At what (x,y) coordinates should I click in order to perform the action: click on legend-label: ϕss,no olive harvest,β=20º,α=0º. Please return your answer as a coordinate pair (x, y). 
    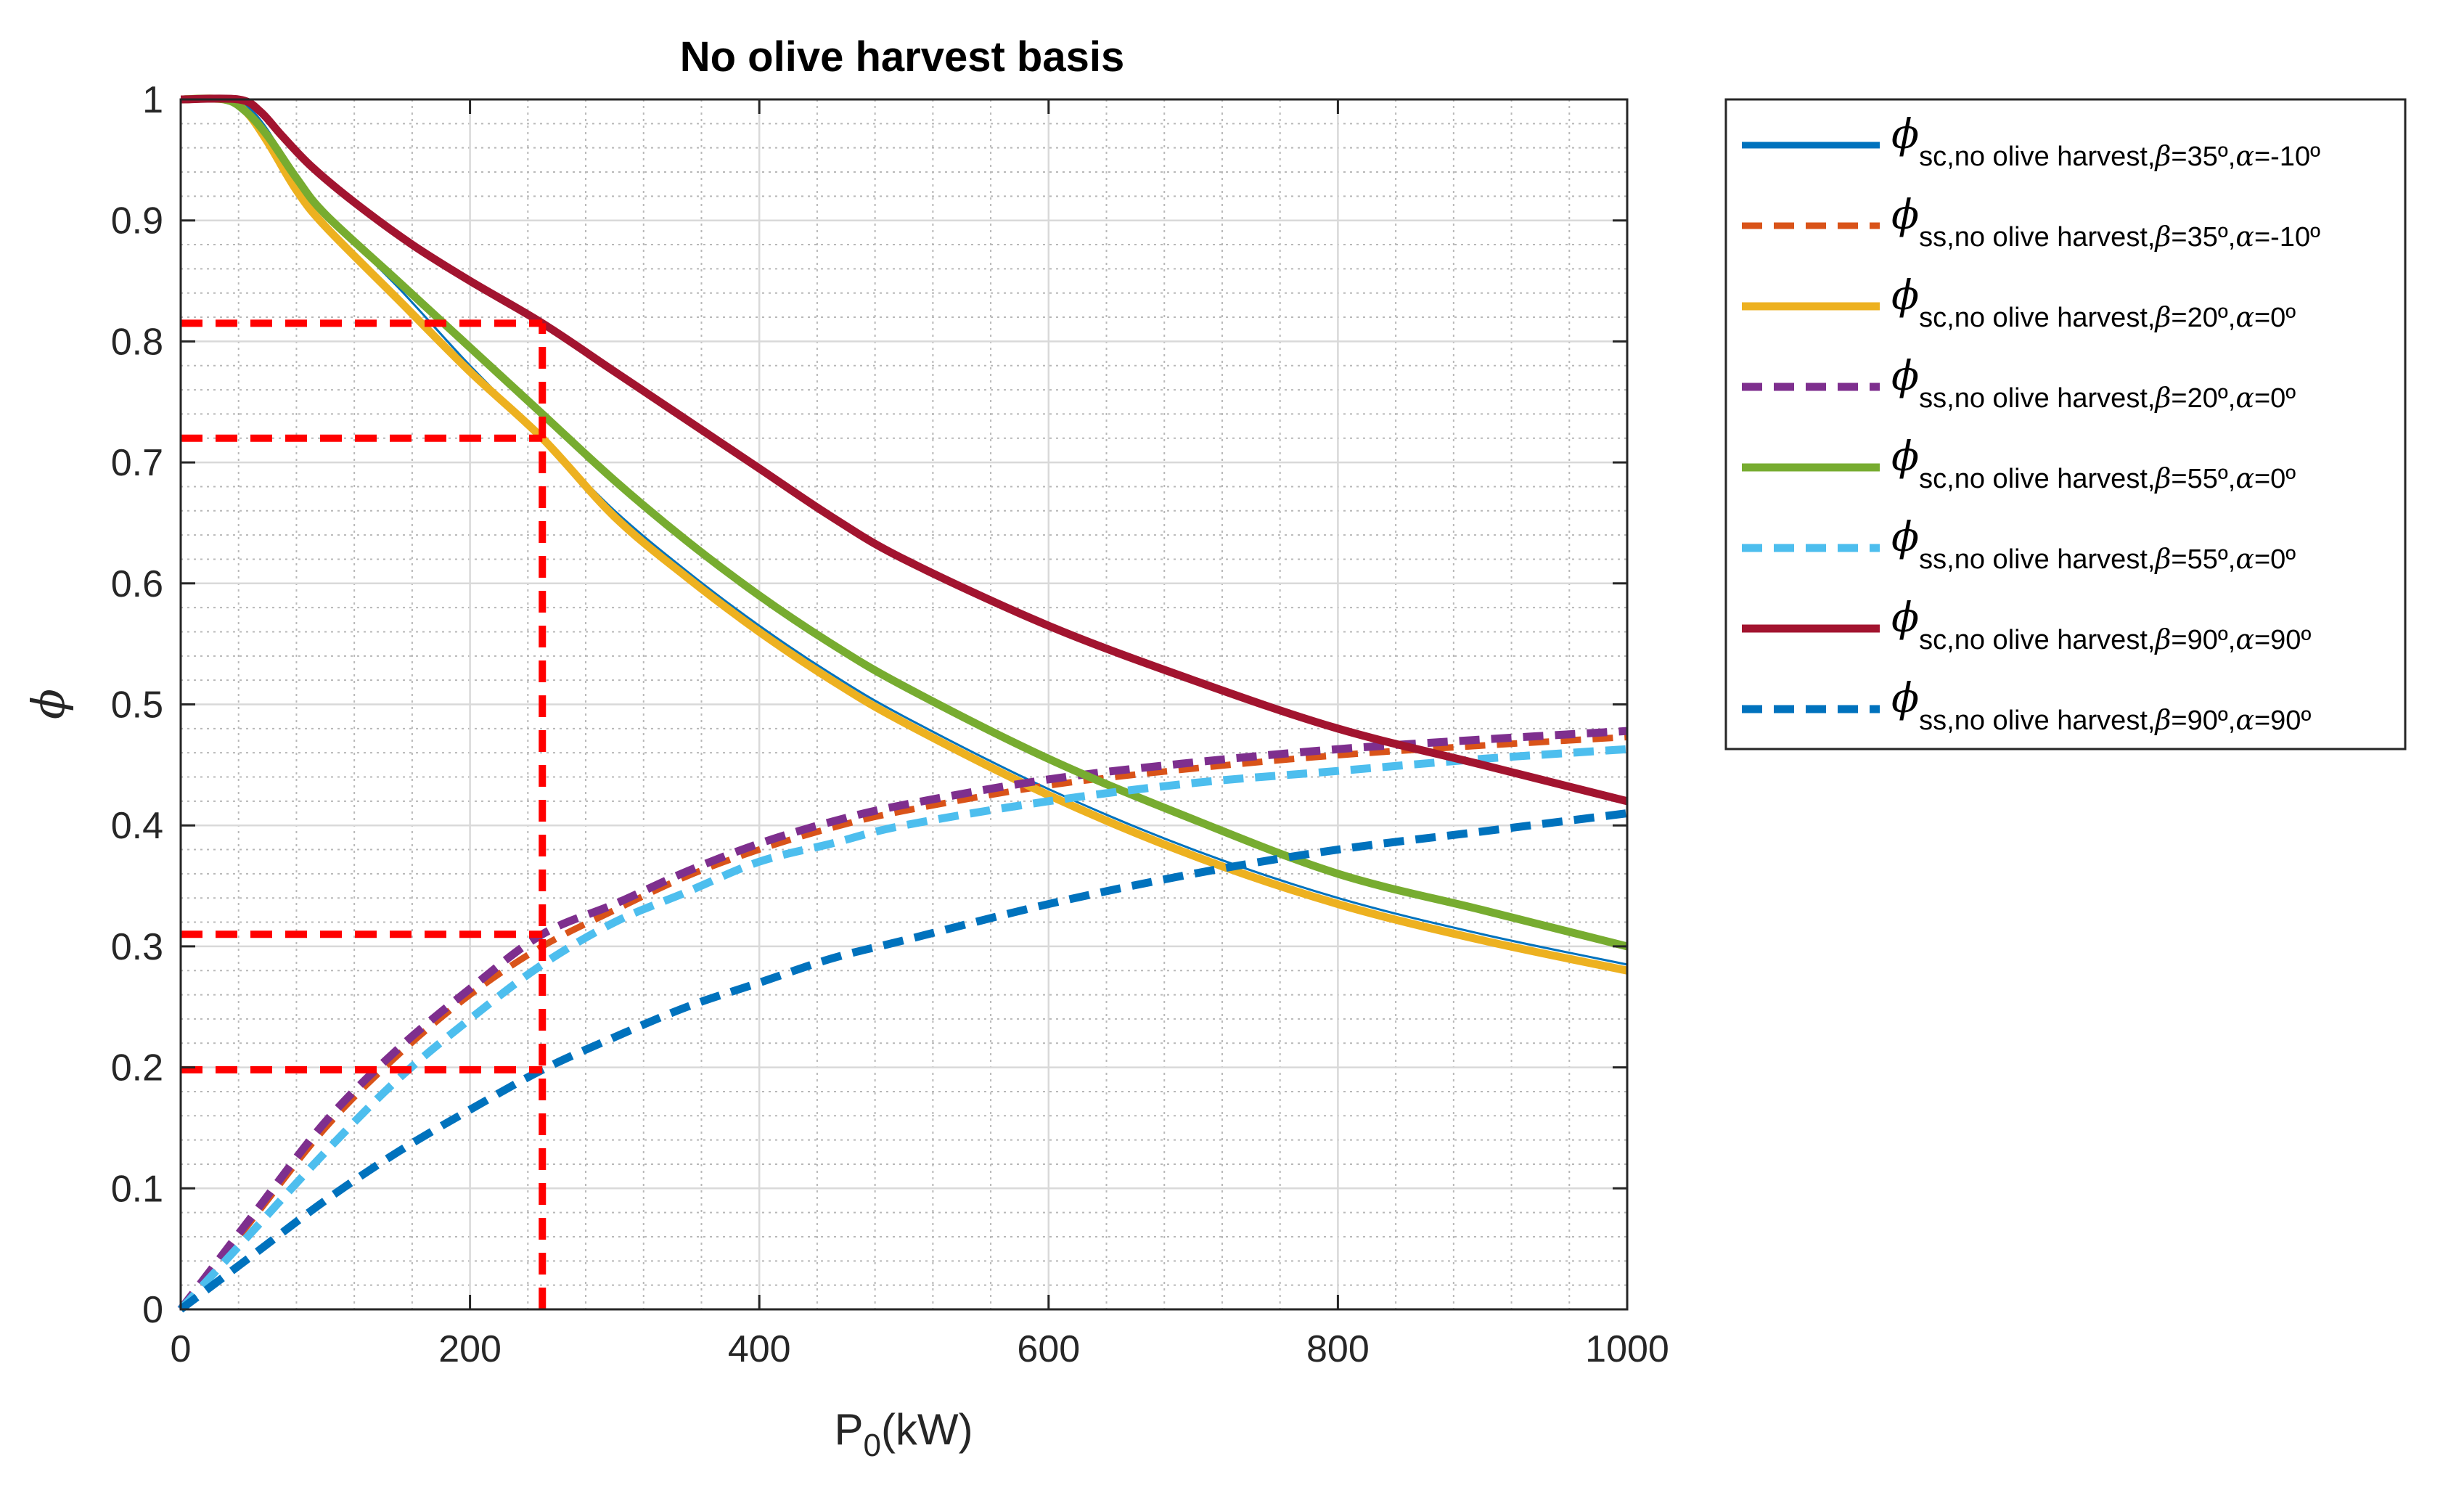
    Looking at the image, I should click on (2093, 383).